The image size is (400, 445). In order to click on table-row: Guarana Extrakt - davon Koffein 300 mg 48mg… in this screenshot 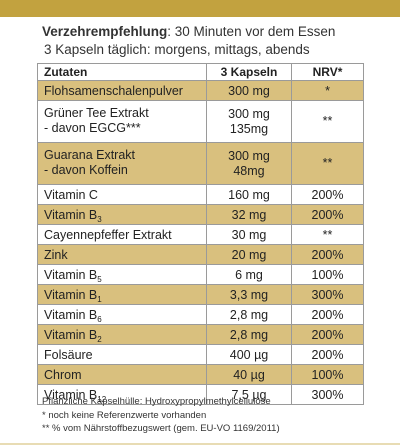, I will do `click(200, 163)`.